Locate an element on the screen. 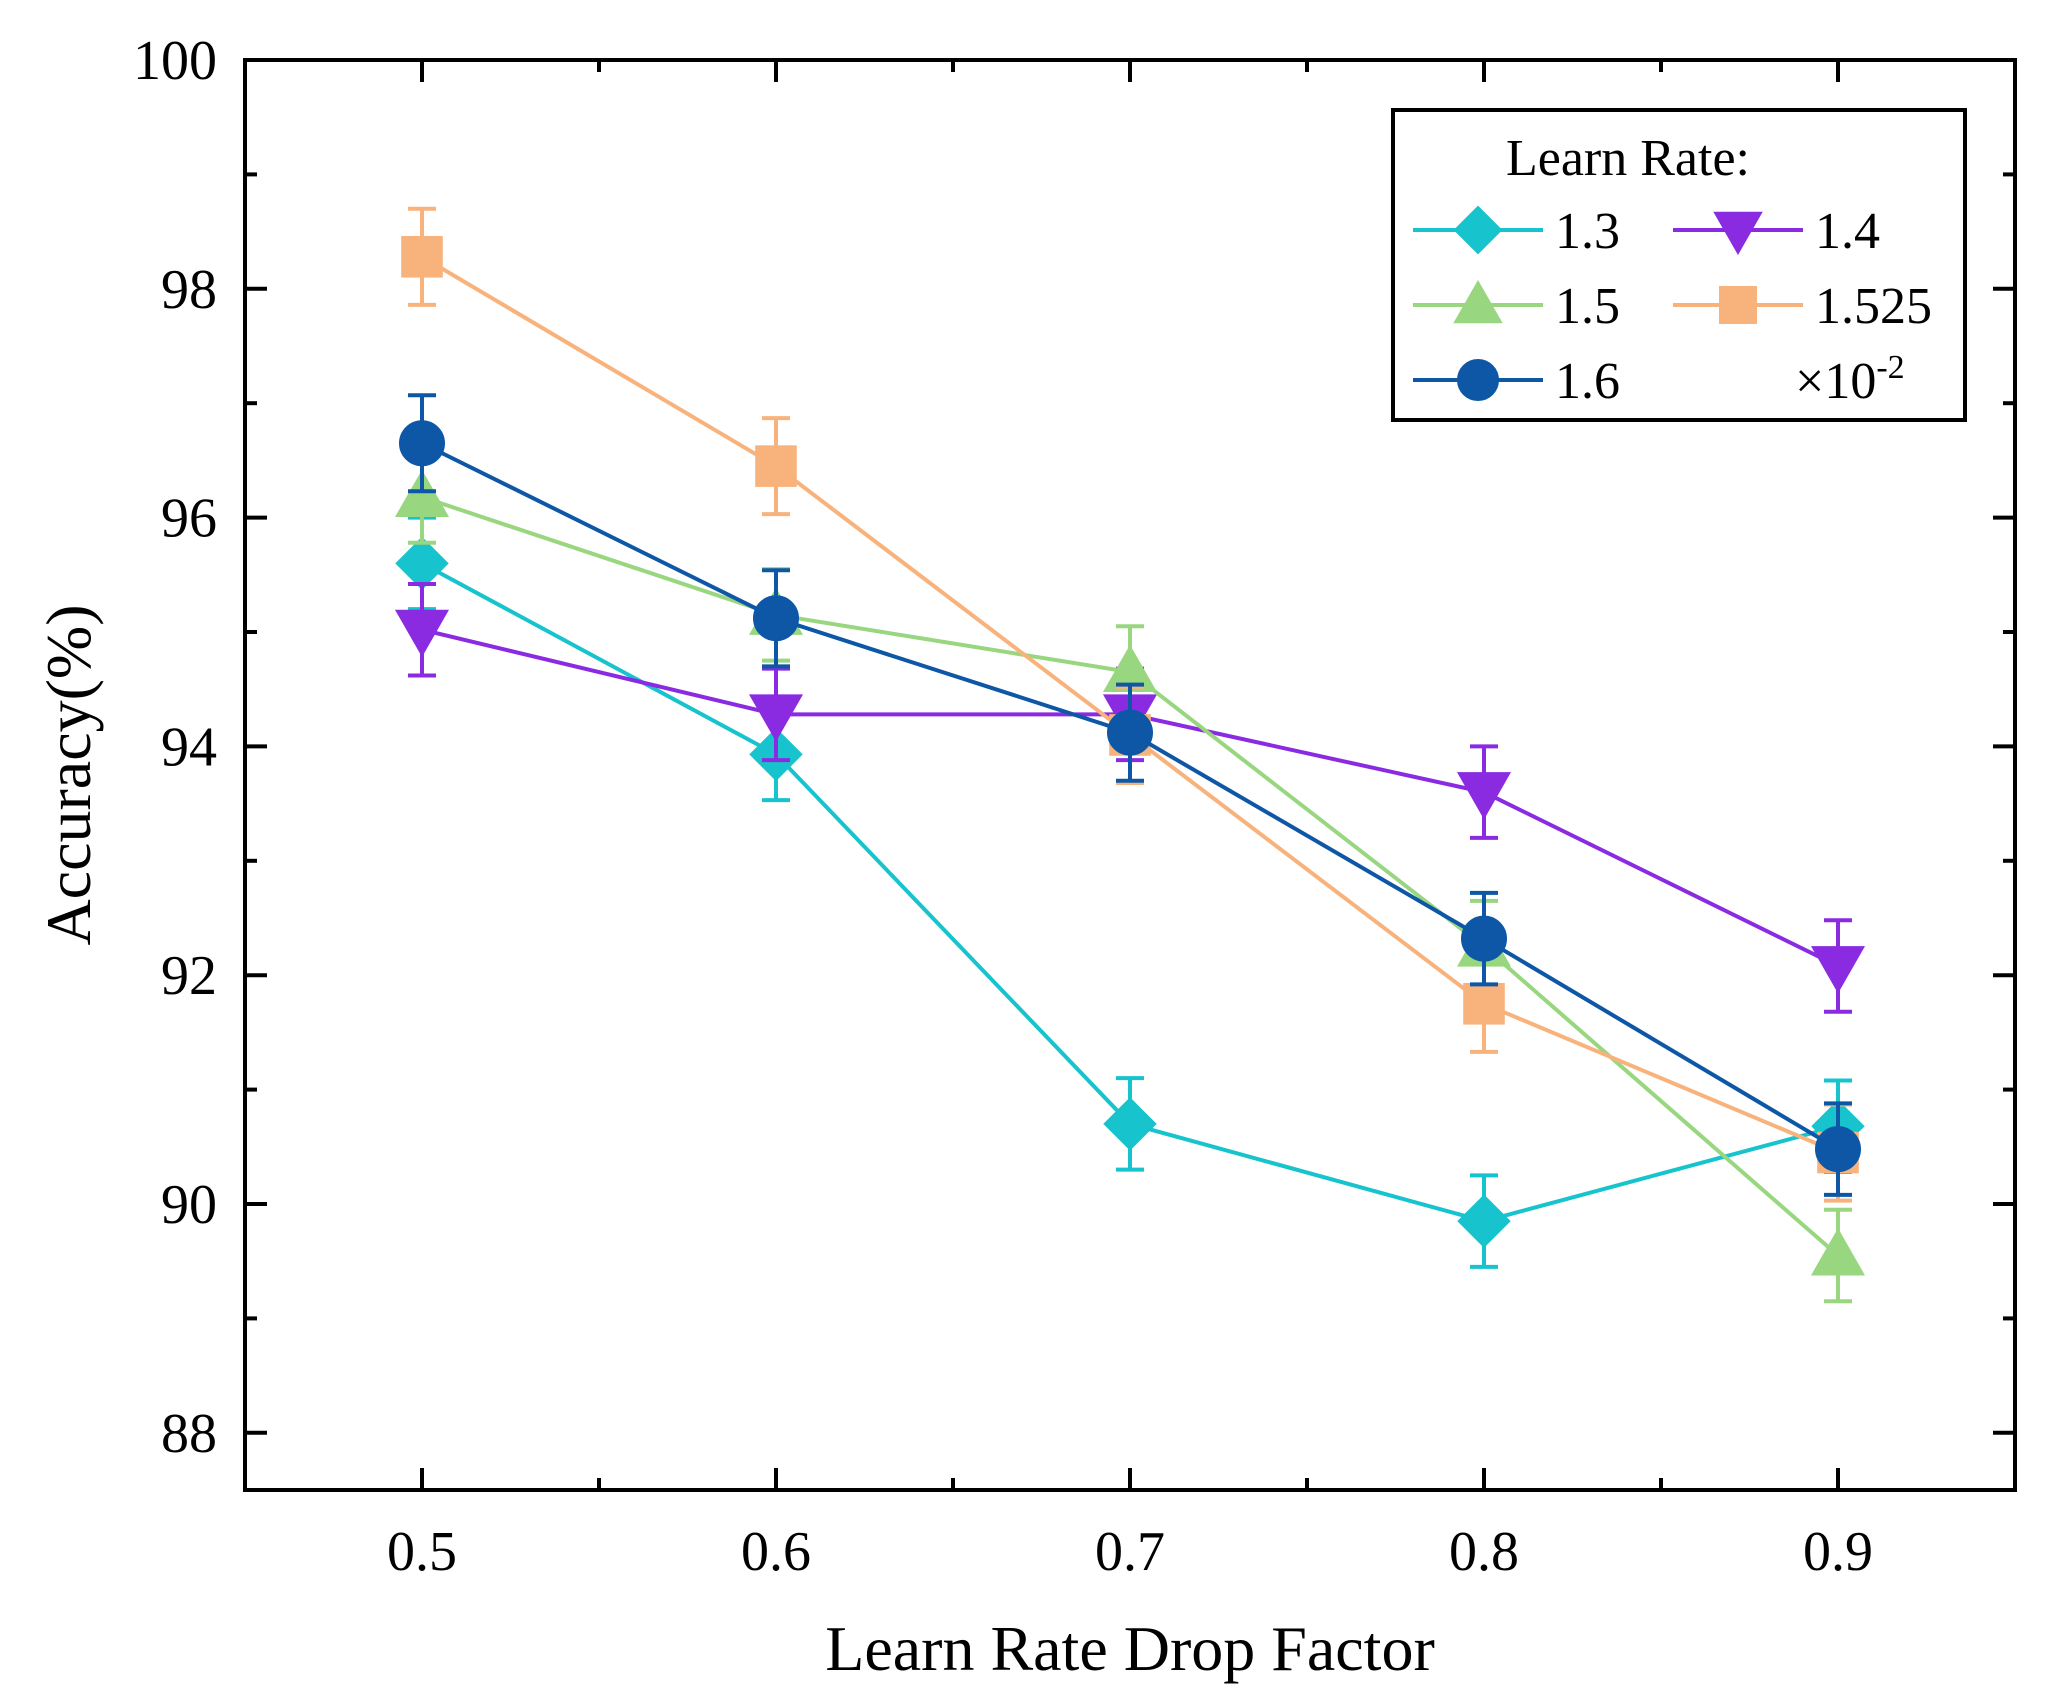  x-tick-label: 0.6 is located at coordinates (776, 1552).